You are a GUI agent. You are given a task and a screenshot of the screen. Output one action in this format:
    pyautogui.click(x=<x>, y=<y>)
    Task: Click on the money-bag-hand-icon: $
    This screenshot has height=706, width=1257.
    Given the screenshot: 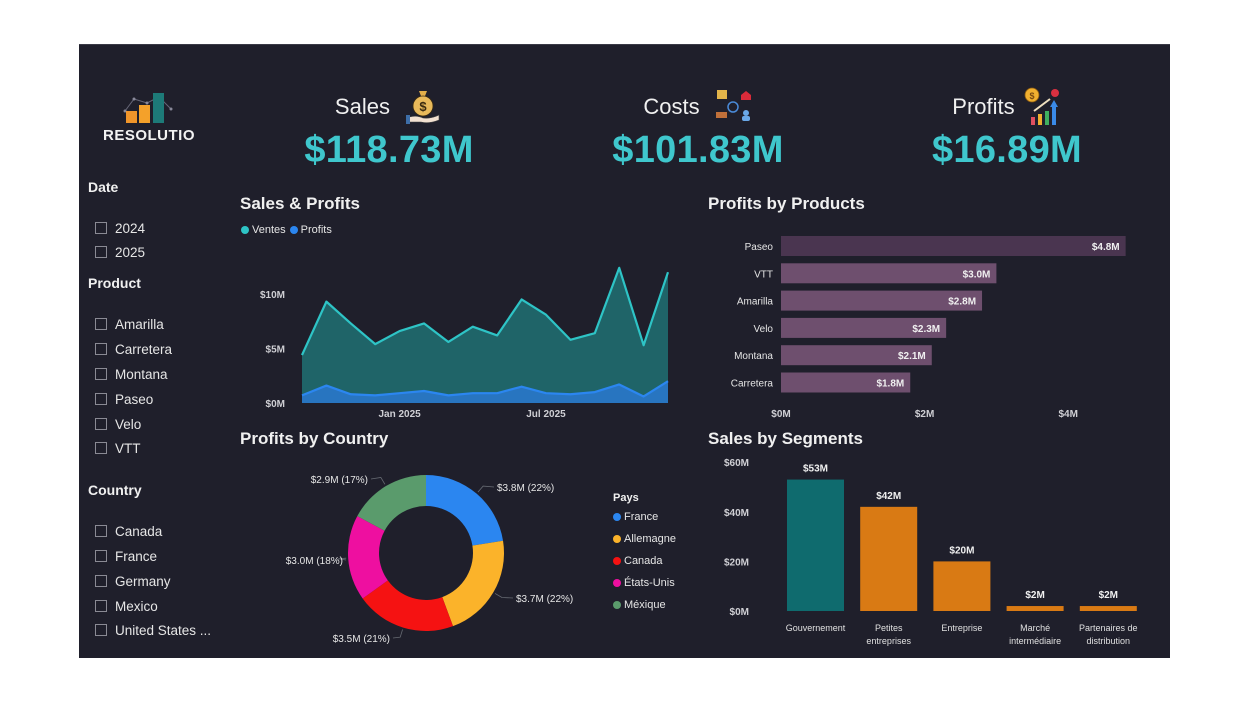 What is the action you would take?
    pyautogui.click(x=423, y=107)
    